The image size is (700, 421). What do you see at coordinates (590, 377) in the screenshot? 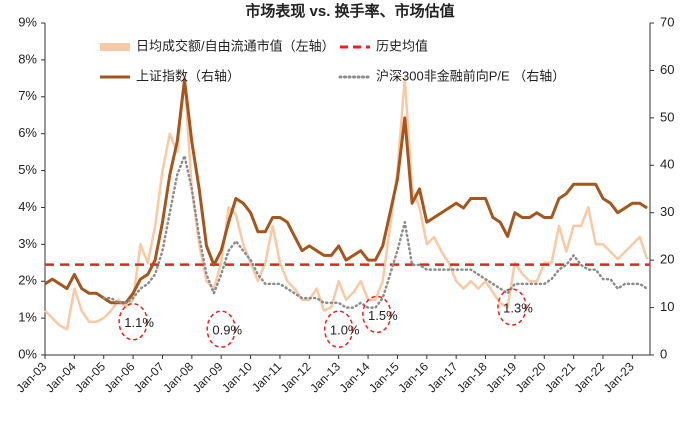
I see `x-tick-label: Jan-22` at bounding box center [590, 377].